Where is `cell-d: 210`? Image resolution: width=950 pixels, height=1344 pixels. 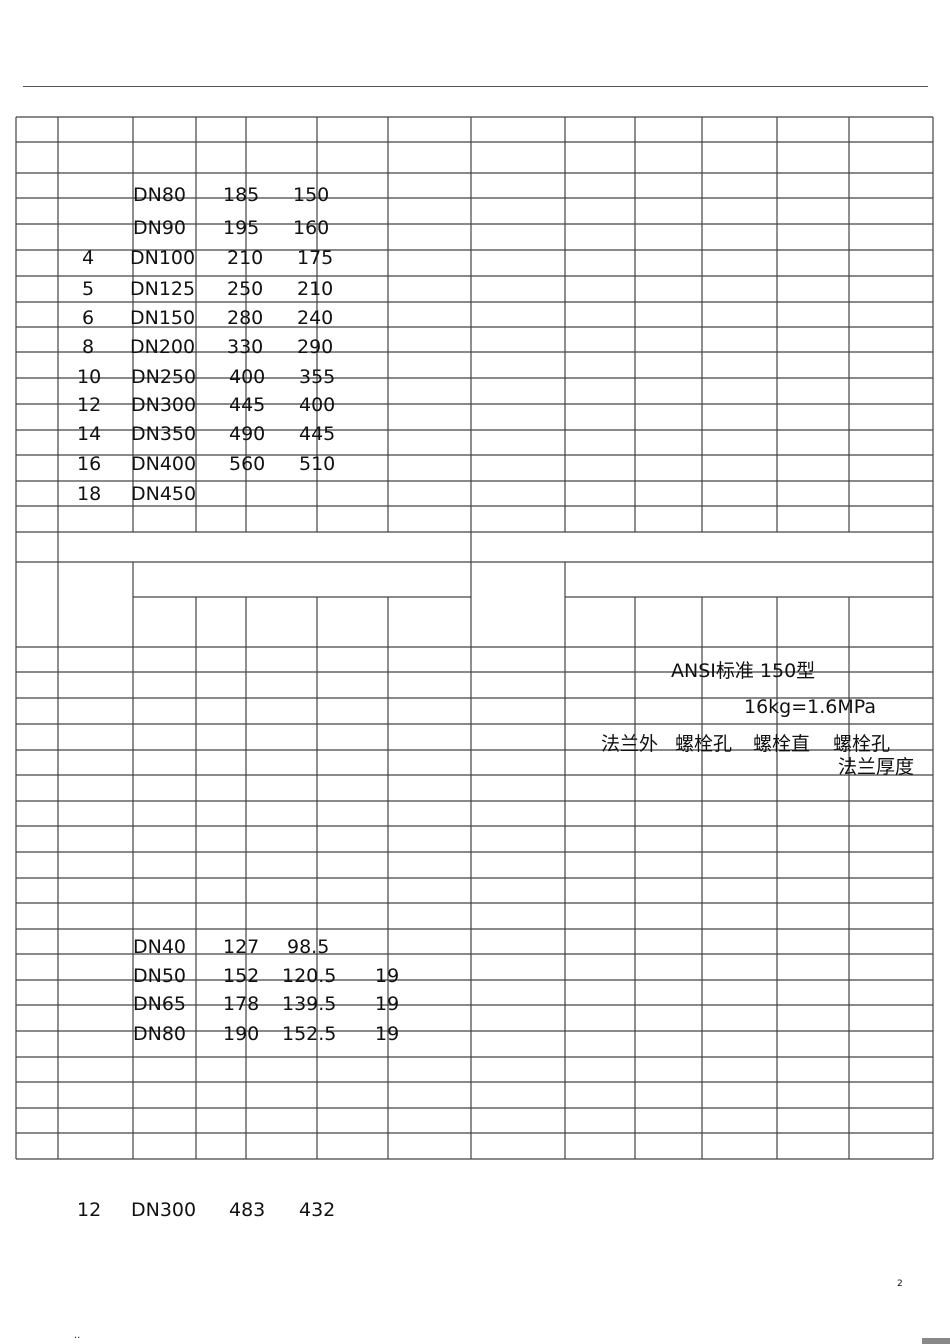
cell-d: 210 is located at coordinates (245, 258).